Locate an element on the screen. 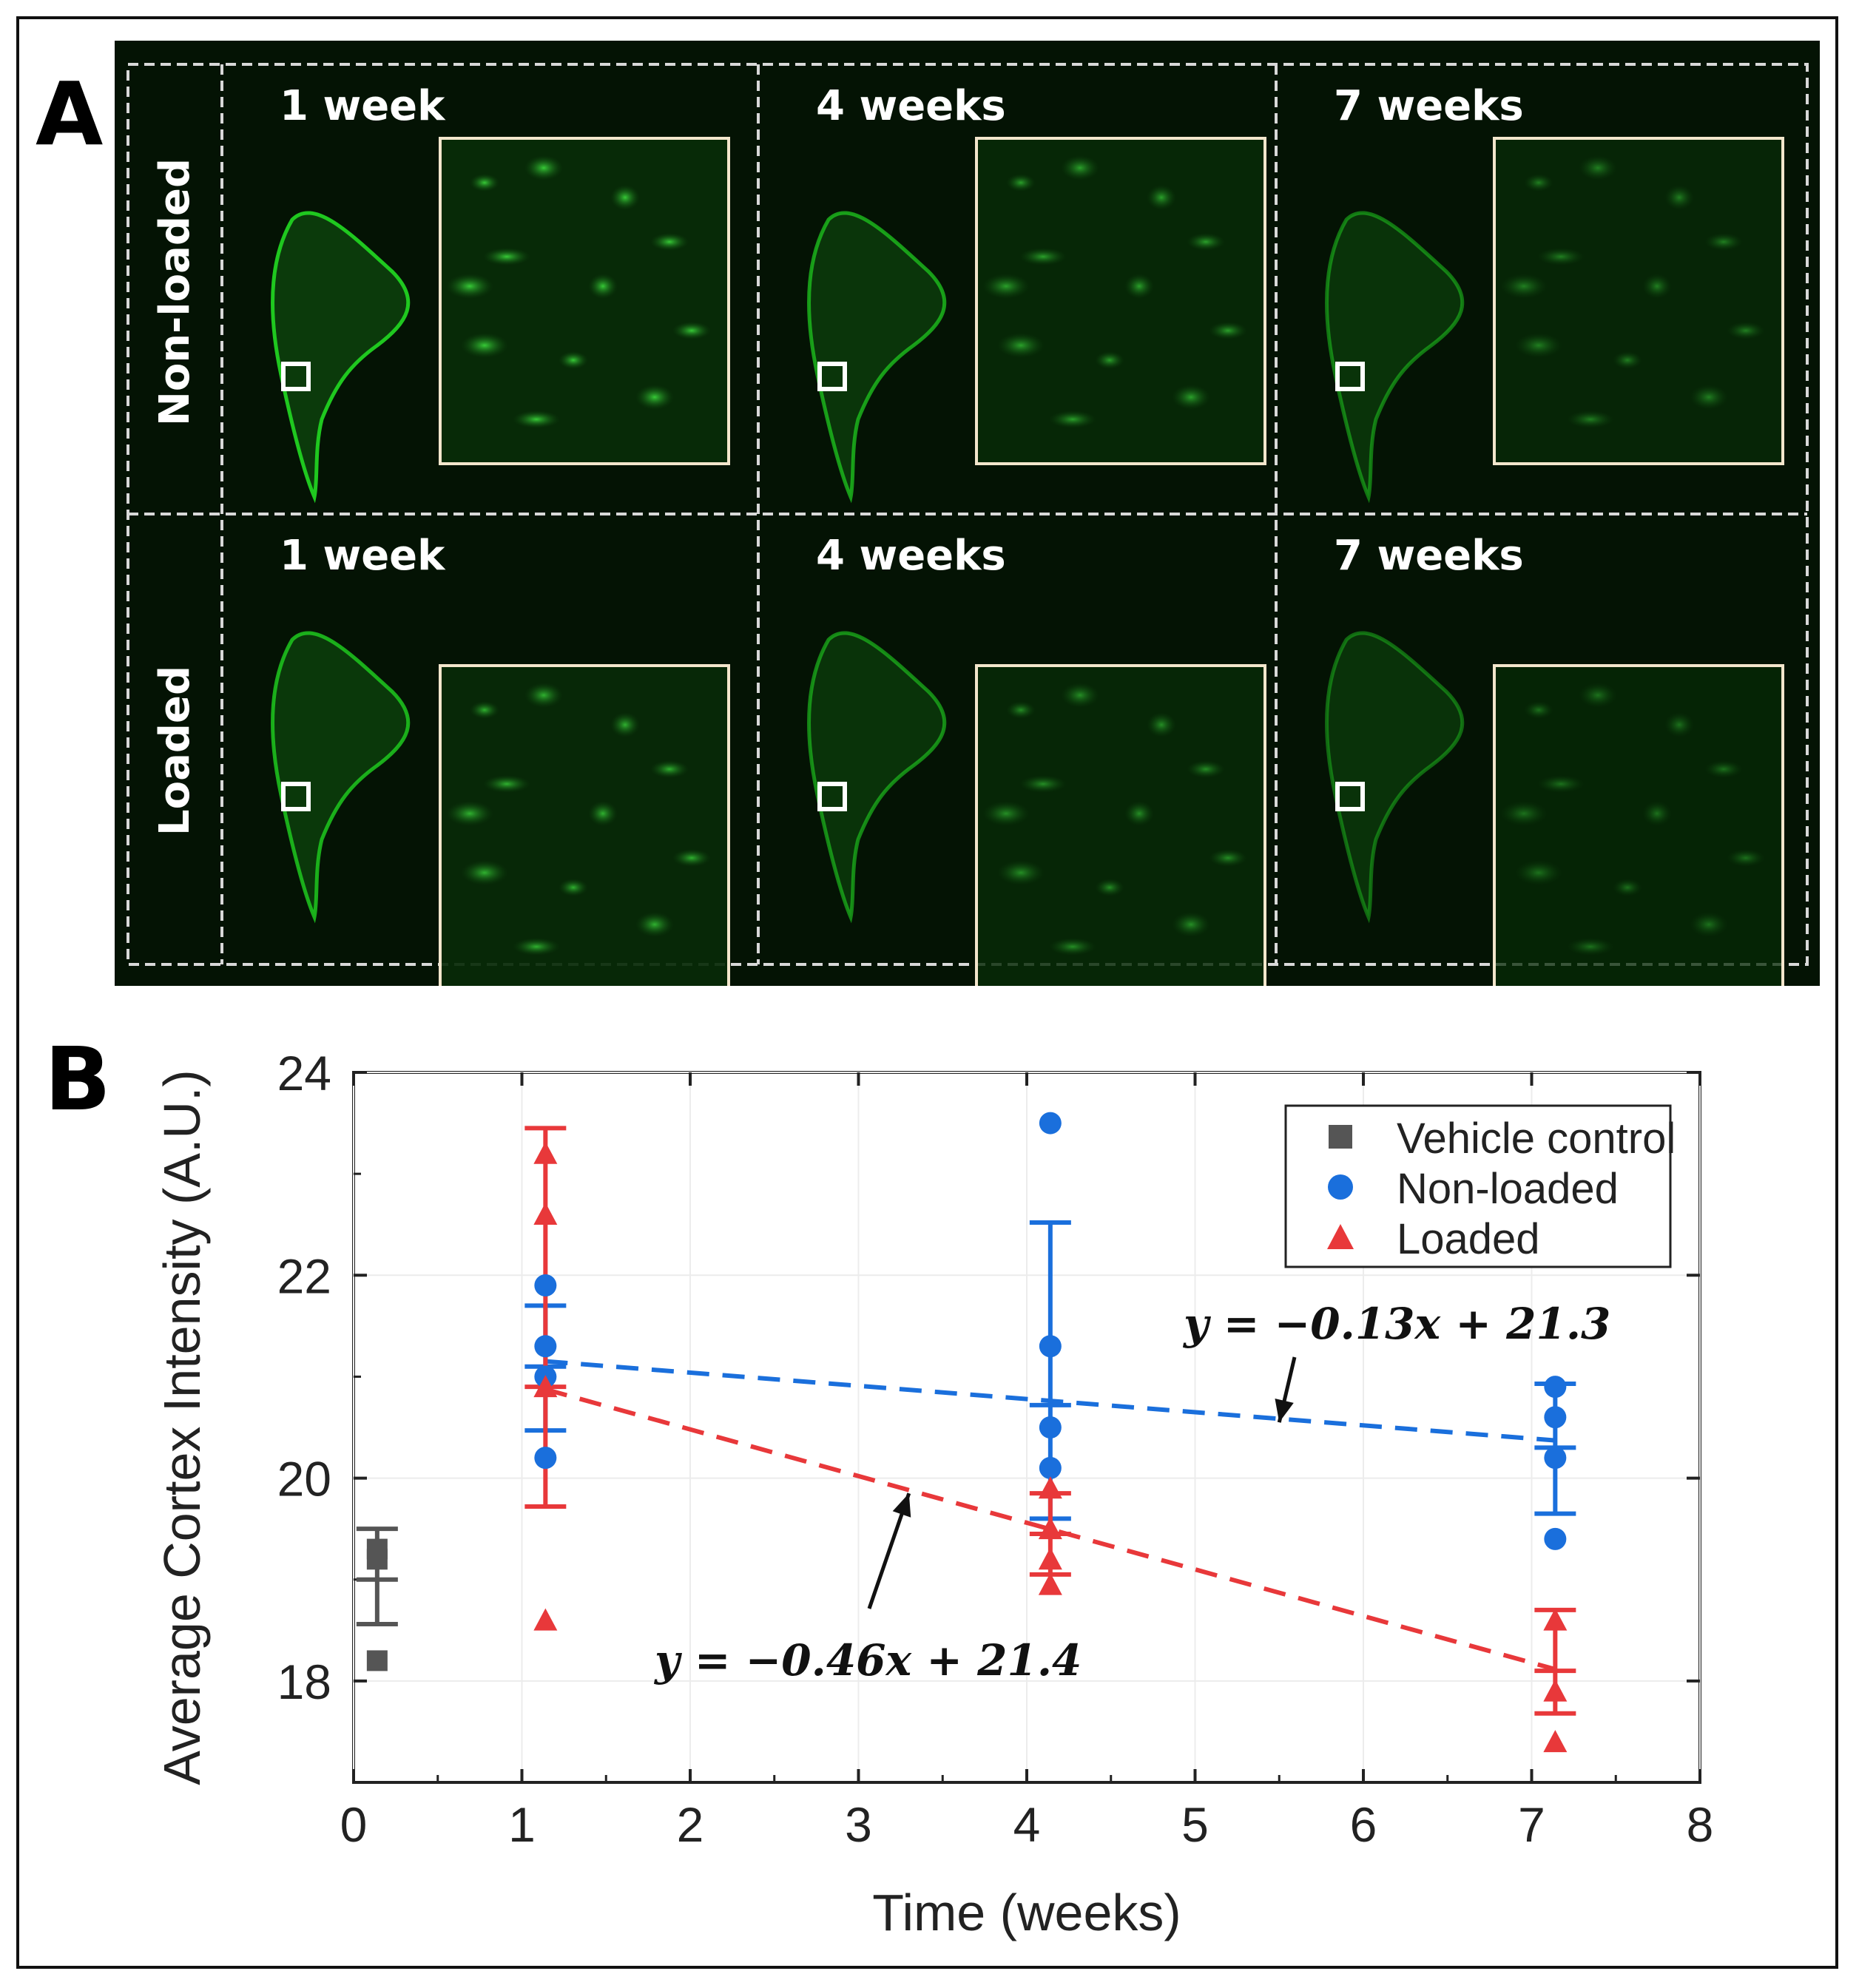 Image resolution: width=1859 pixels, height=1988 pixels. panel-label-b: B is located at coordinates (78, 1079).